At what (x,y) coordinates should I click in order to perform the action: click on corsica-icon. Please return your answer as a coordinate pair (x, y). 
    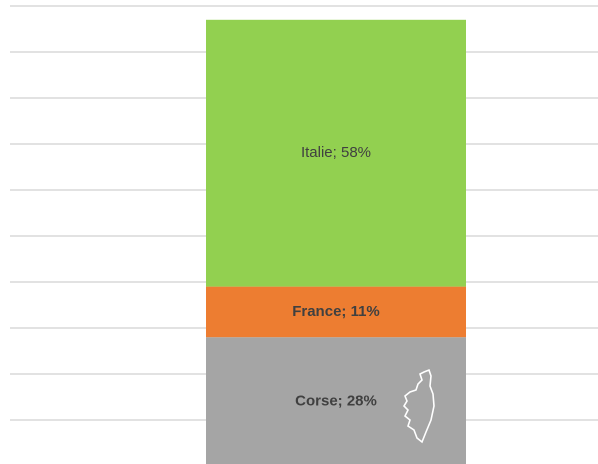
    Looking at the image, I should click on (418, 406).